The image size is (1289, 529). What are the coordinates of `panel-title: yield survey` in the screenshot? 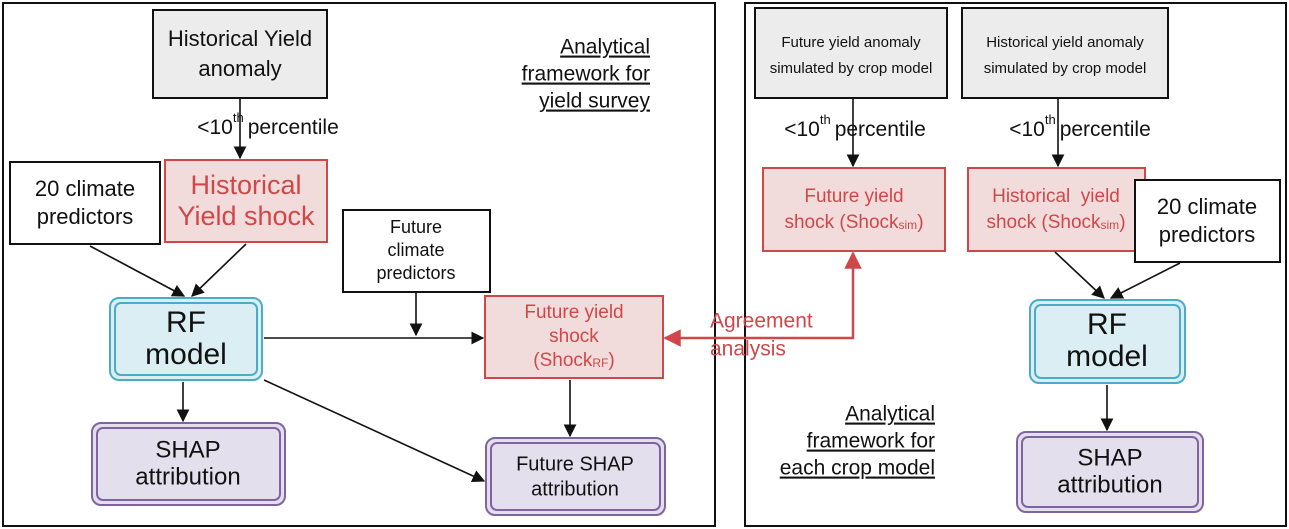 It's located at (594, 101).